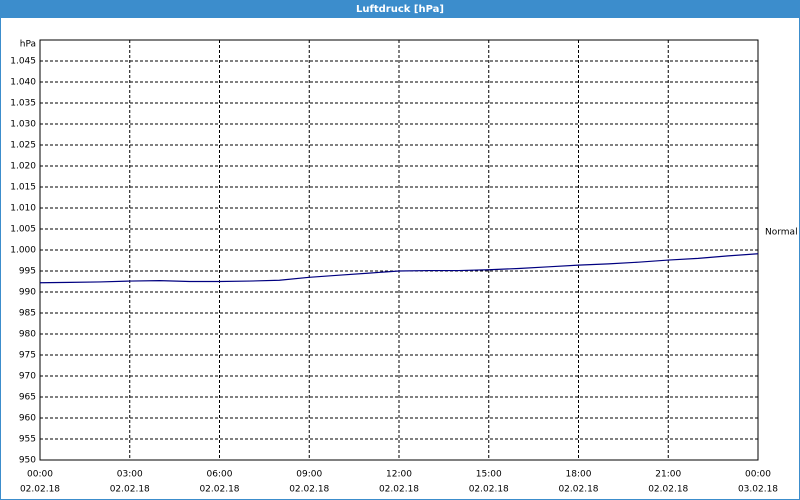 The image size is (800, 500). What do you see at coordinates (27, 272) in the screenshot?
I see `y-tick-label: 995` at bounding box center [27, 272].